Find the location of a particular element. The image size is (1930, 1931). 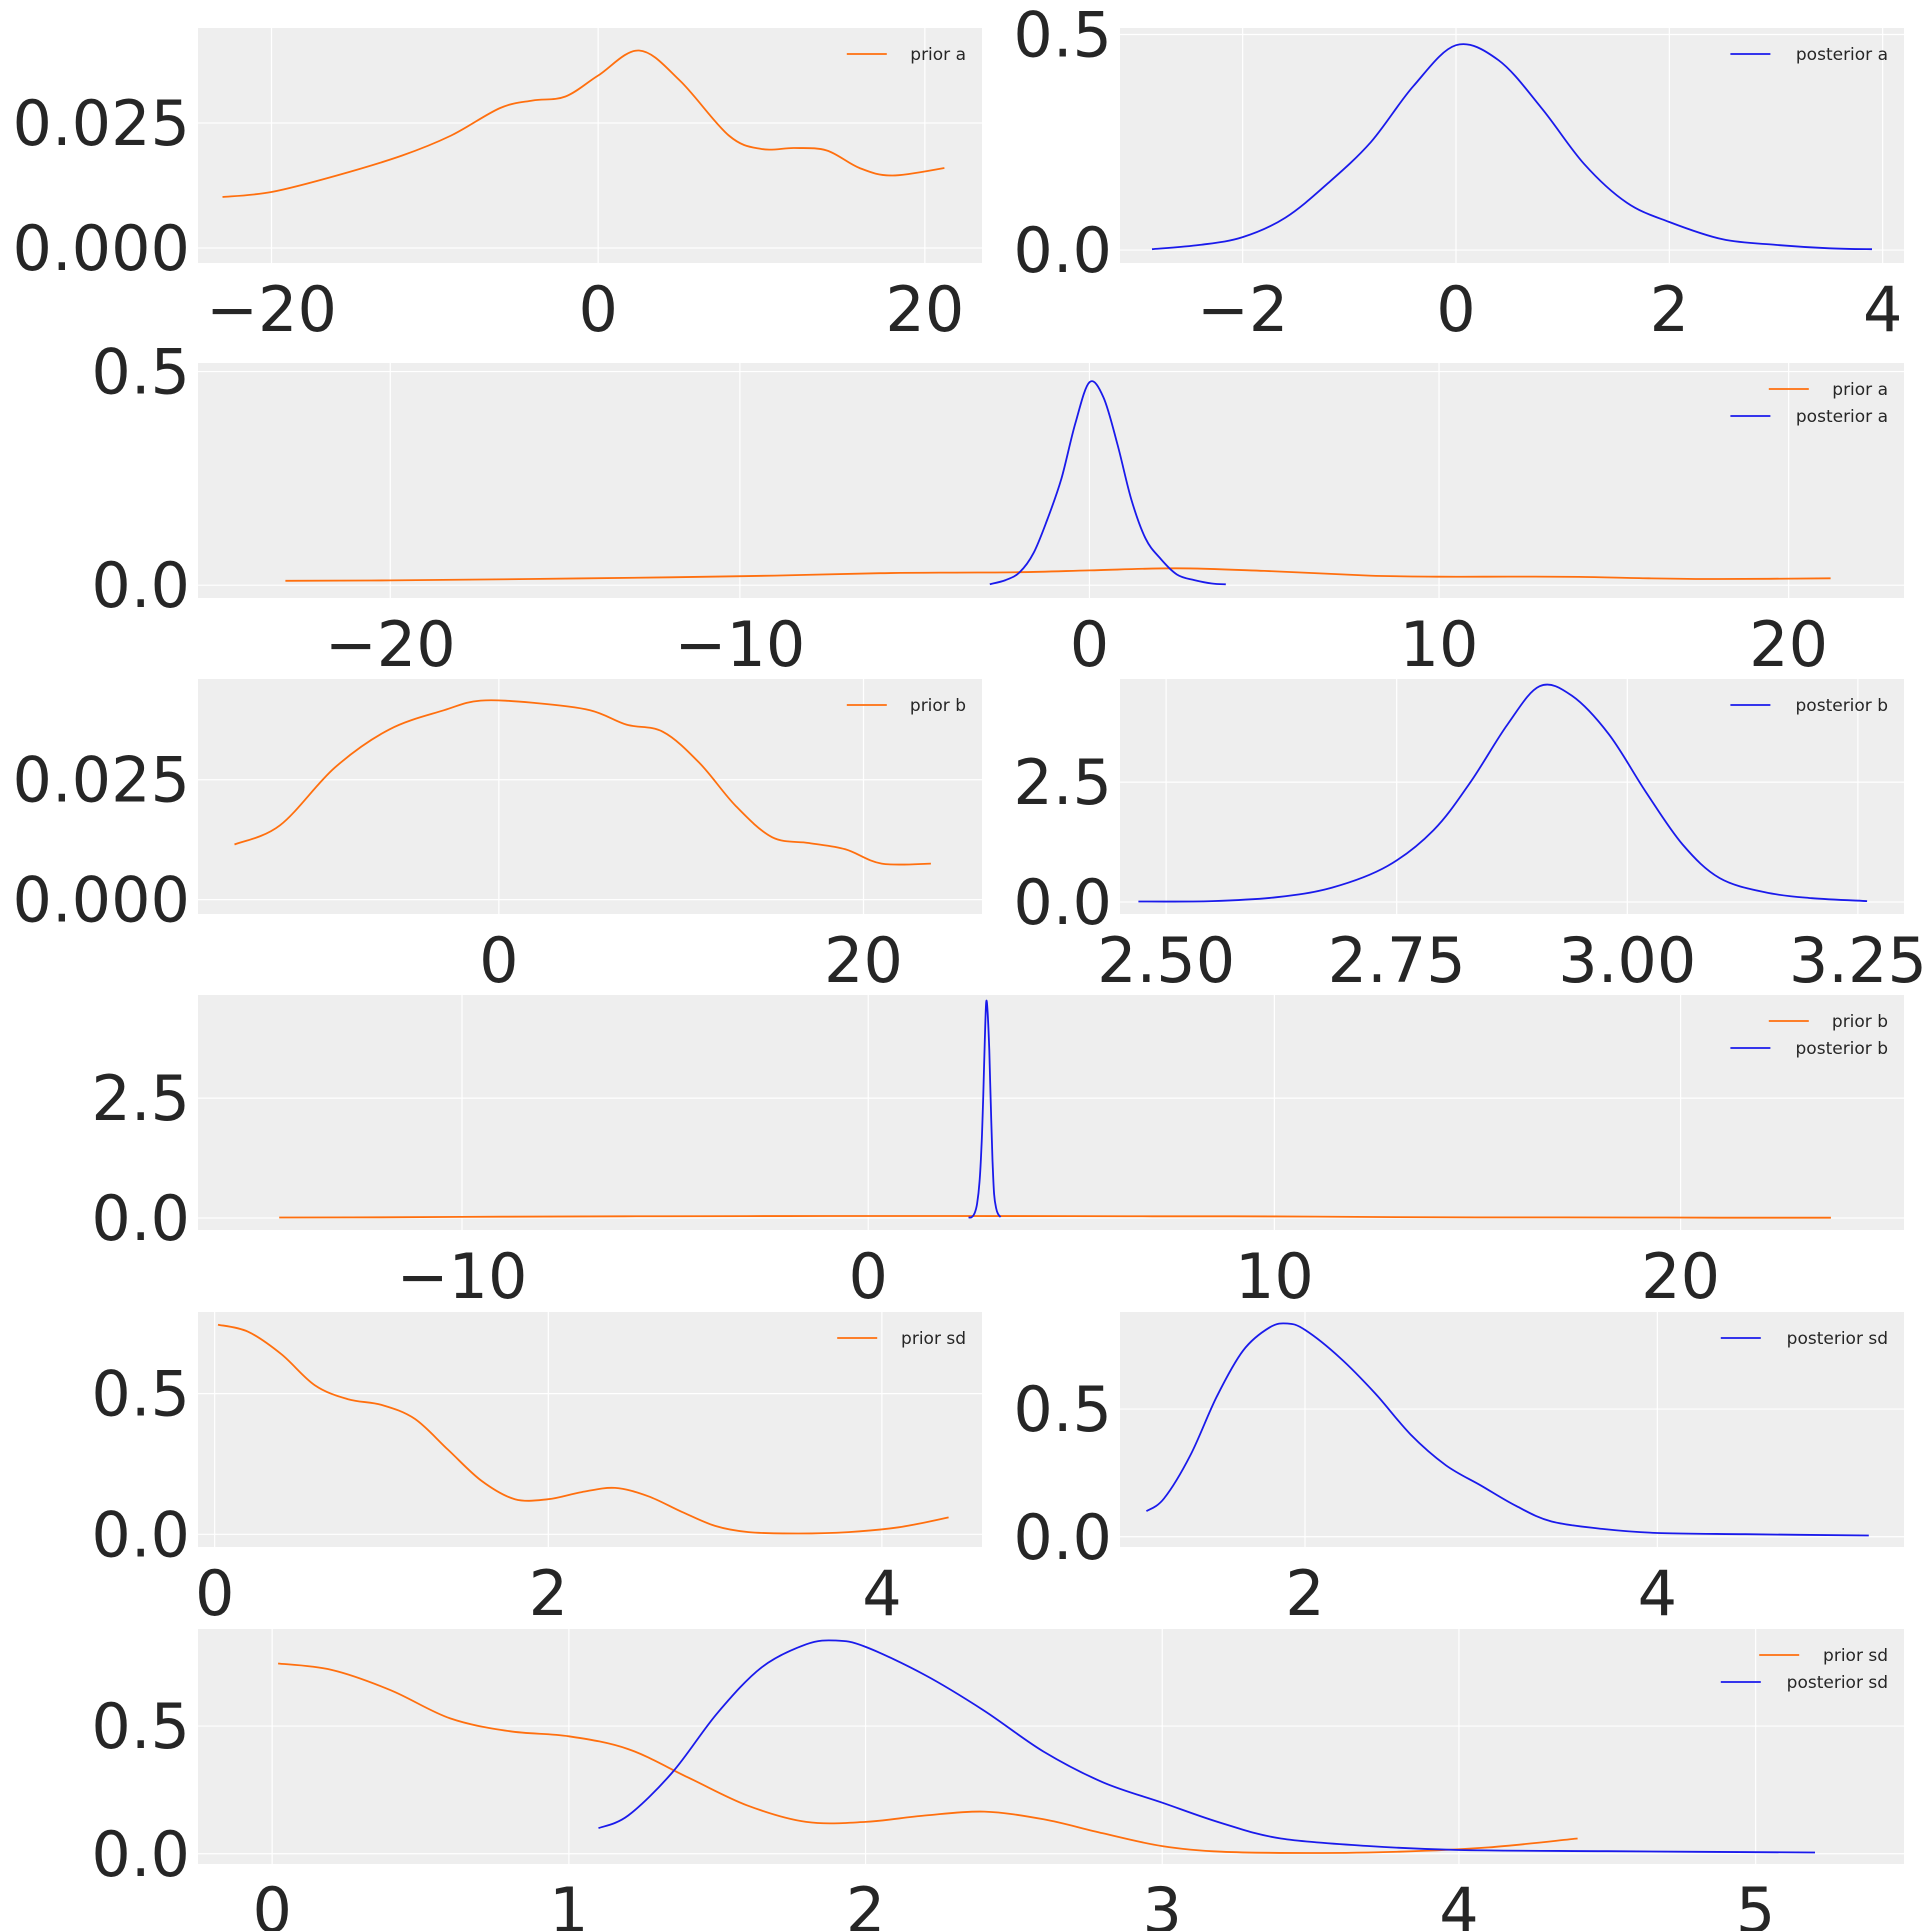

legend: posterior b is located at coordinates (1809, 706).